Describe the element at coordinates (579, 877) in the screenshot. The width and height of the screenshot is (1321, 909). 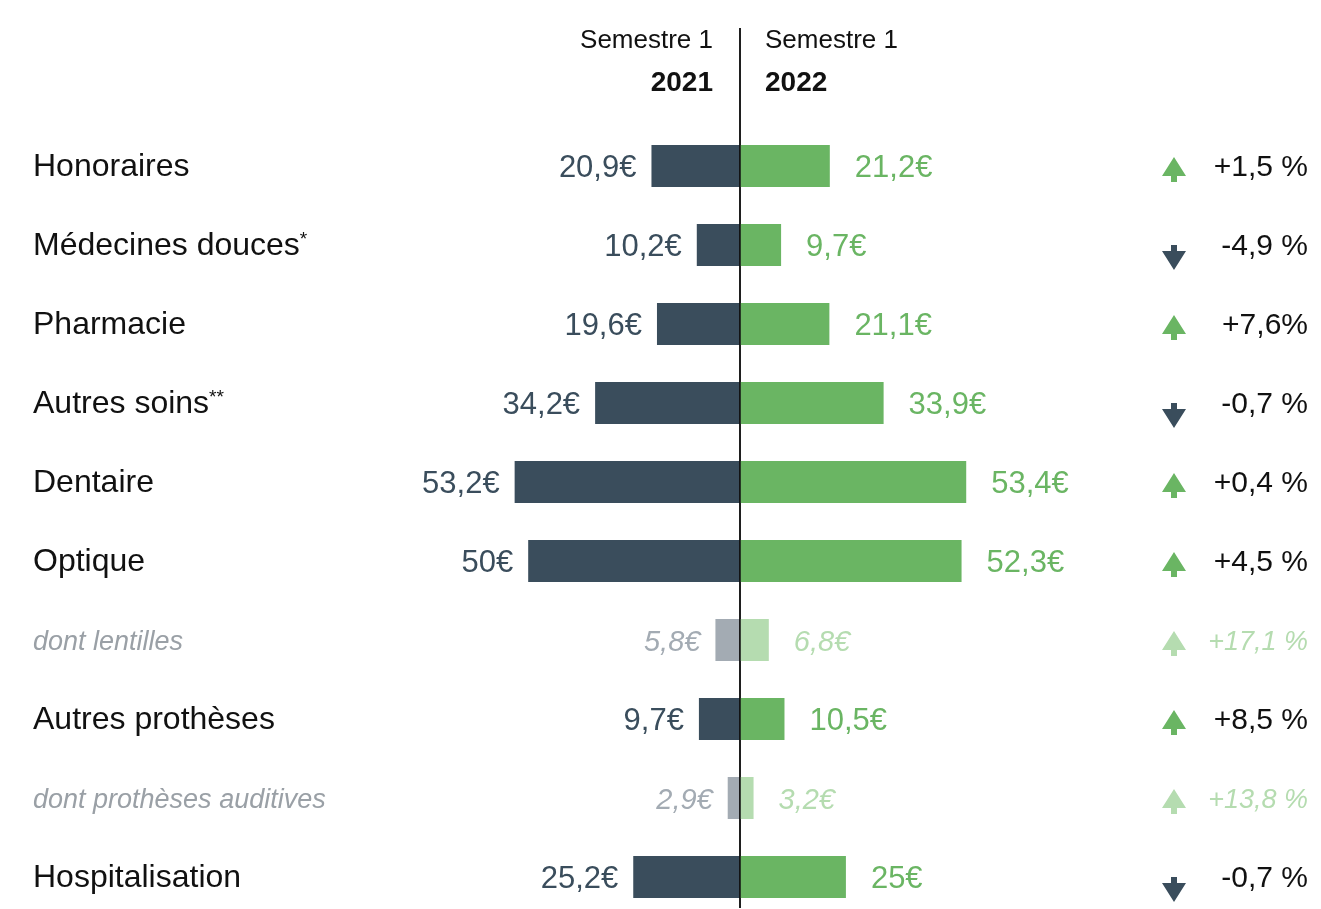
I see `data-label: 25,2€` at that location.